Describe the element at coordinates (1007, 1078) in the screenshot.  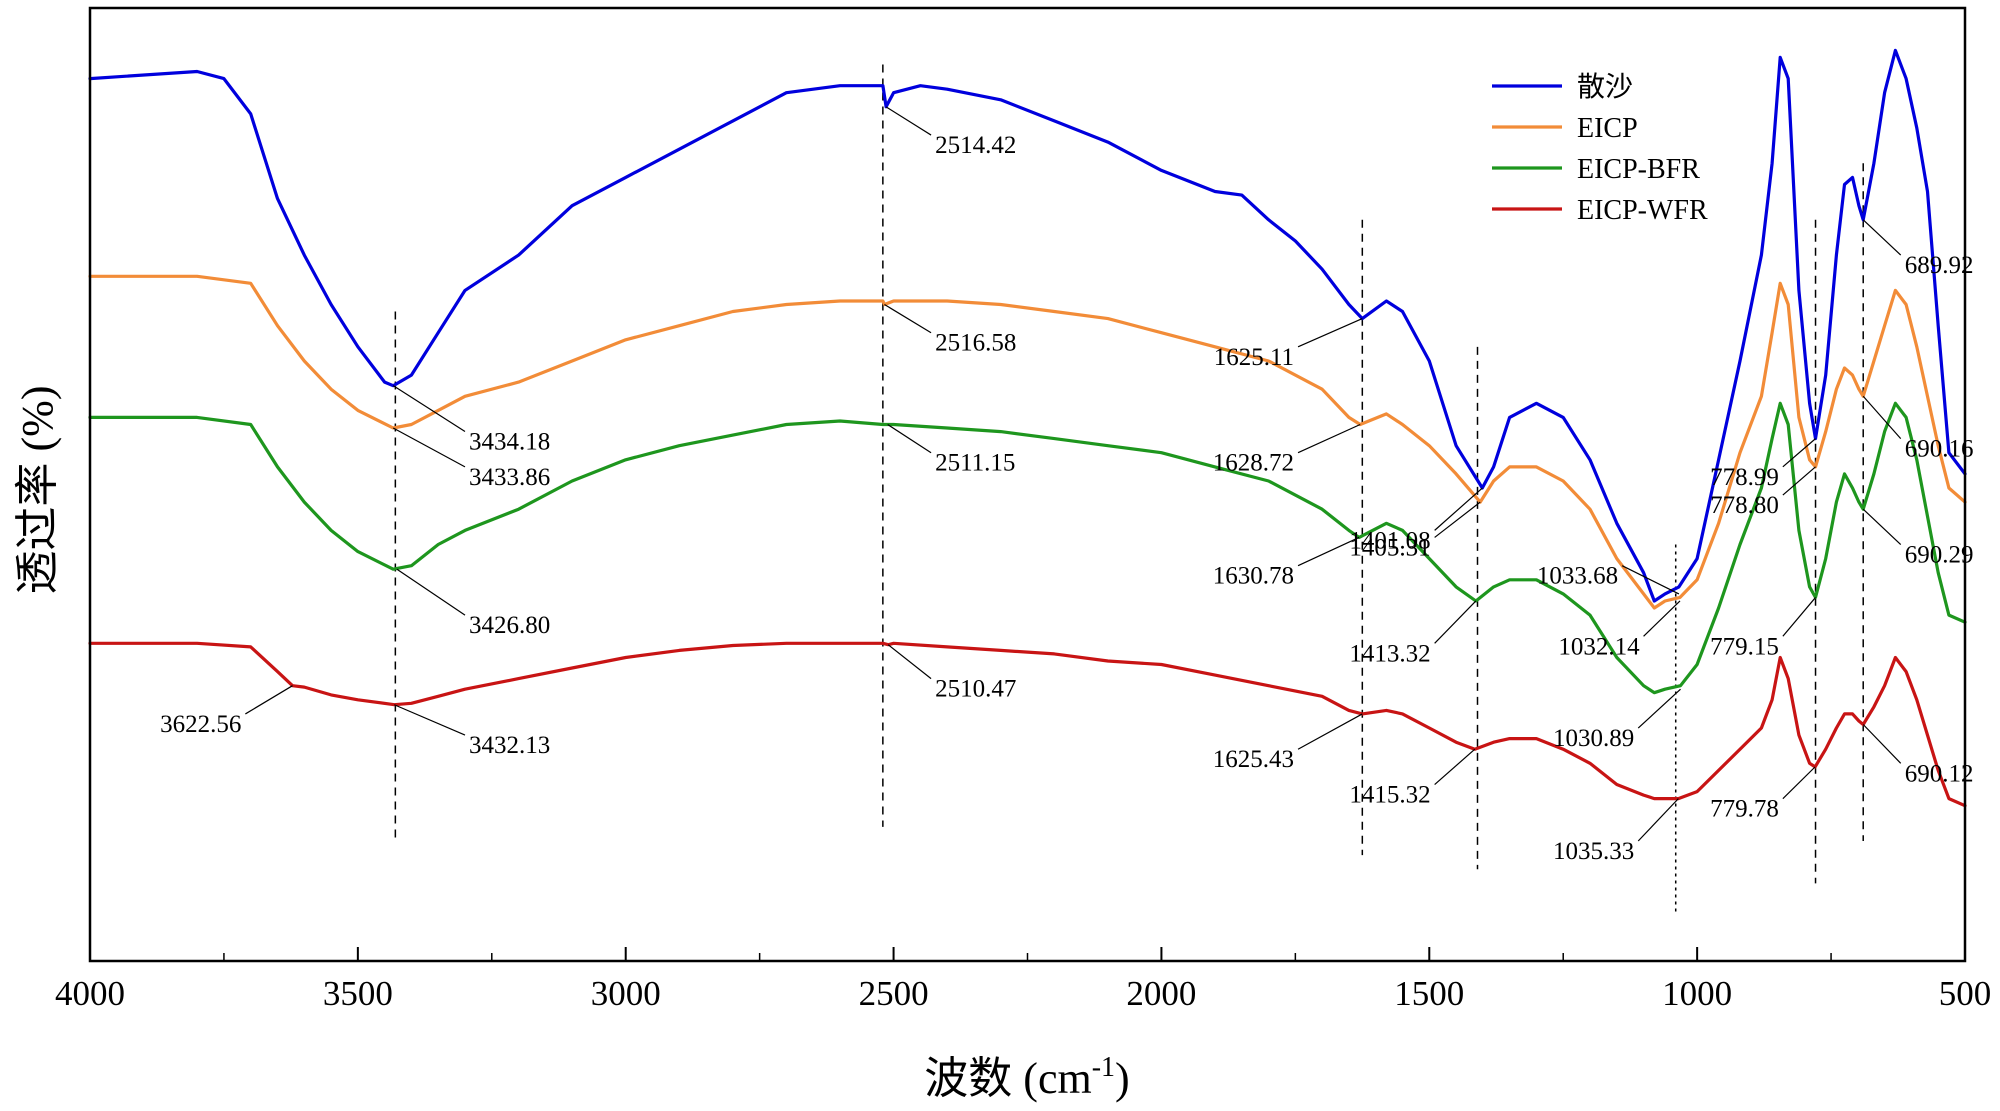
I see `x-axis-title-main: 波数 (cm` at that location.